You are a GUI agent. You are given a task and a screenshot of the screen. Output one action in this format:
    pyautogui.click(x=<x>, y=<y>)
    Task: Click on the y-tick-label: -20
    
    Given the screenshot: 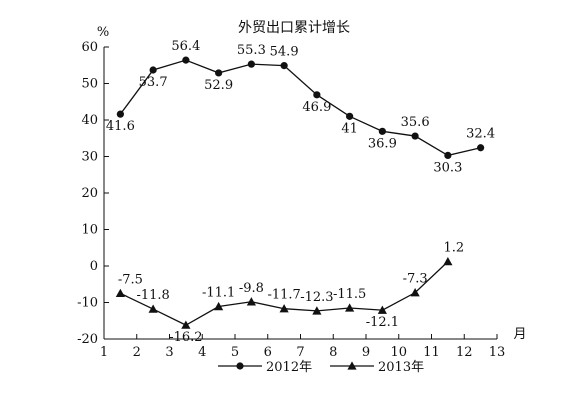 What is the action you would take?
    pyautogui.click(x=87, y=339)
    